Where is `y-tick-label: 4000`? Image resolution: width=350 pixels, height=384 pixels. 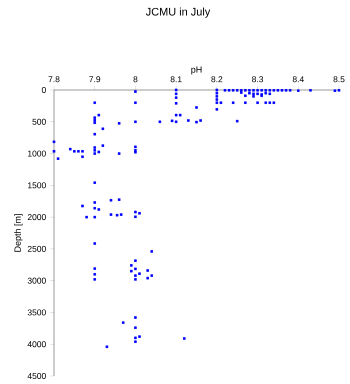
y-tick-label: 4000 is located at coordinates (37, 344).